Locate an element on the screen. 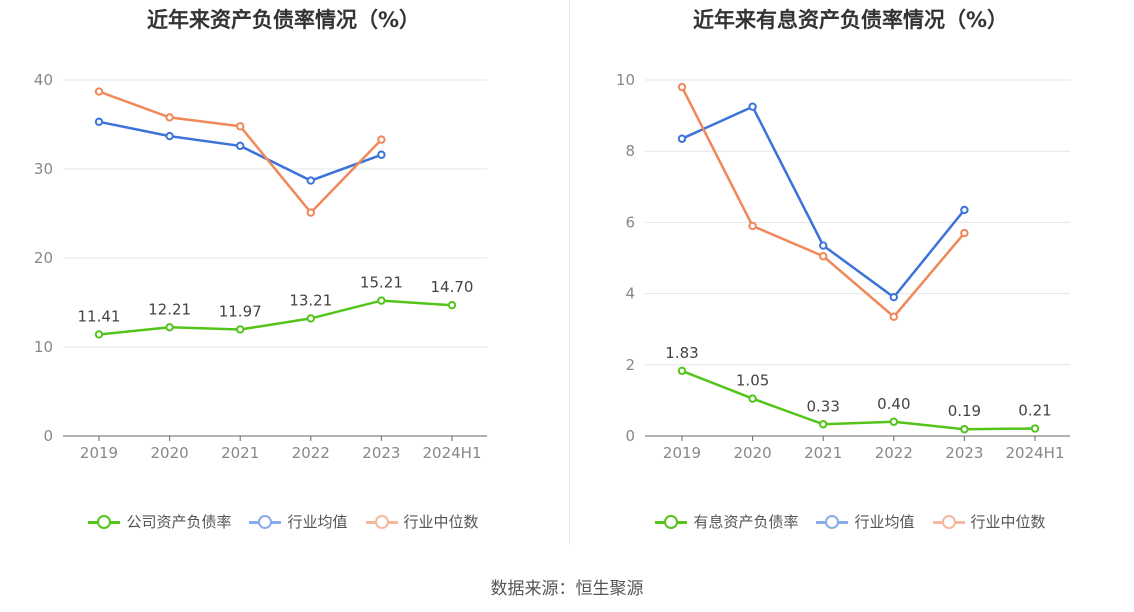 The image size is (1134, 612). chart-legend: 公司资产负债率 行业均值 行业中位数 is located at coordinates (283, 521).